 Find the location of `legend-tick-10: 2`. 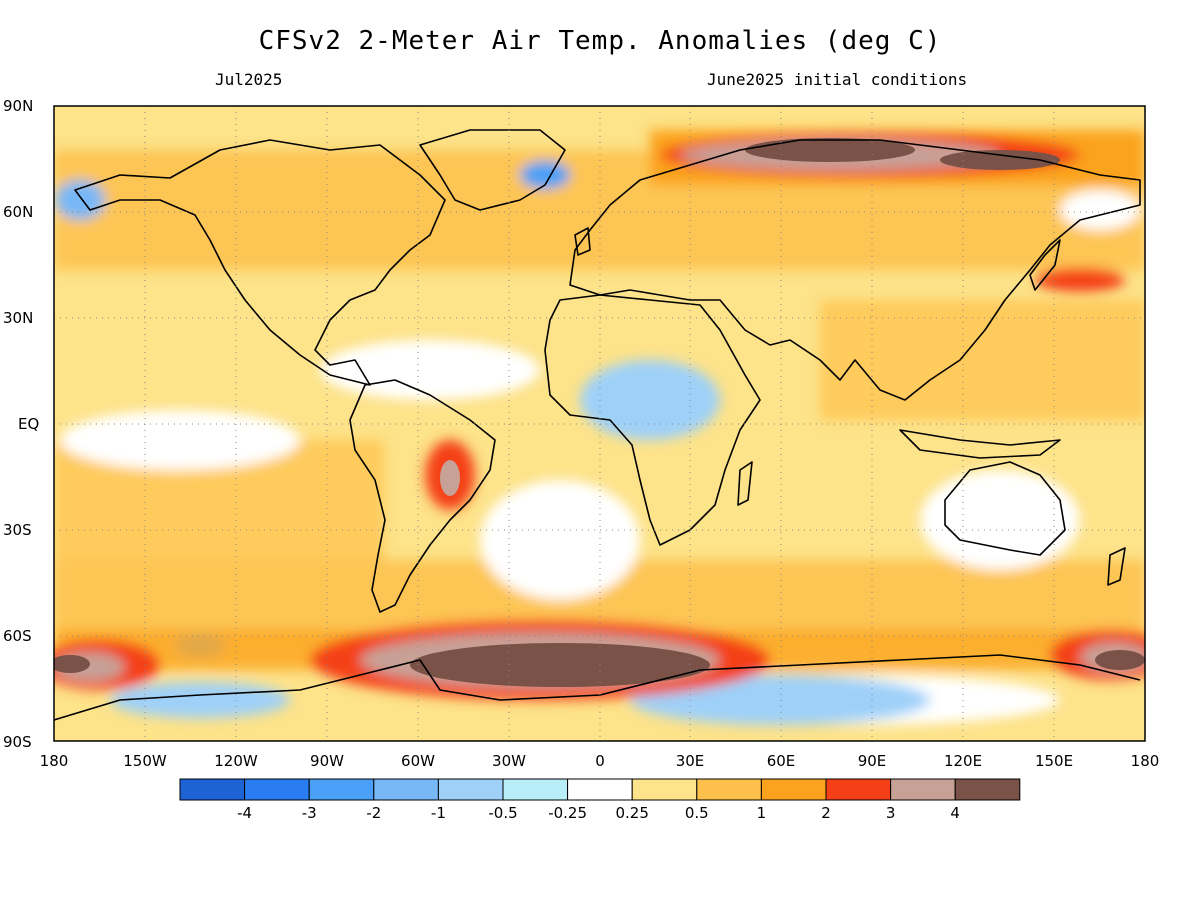

legend-tick-10: 2 is located at coordinates (826, 813).